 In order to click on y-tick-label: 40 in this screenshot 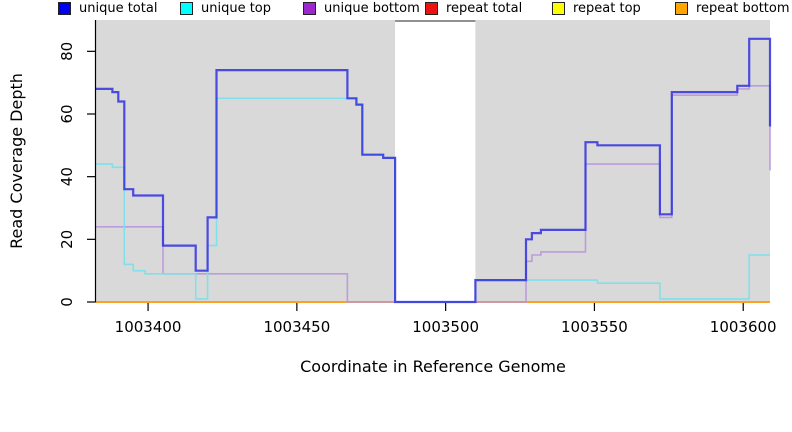, I will do `click(67, 176)`.